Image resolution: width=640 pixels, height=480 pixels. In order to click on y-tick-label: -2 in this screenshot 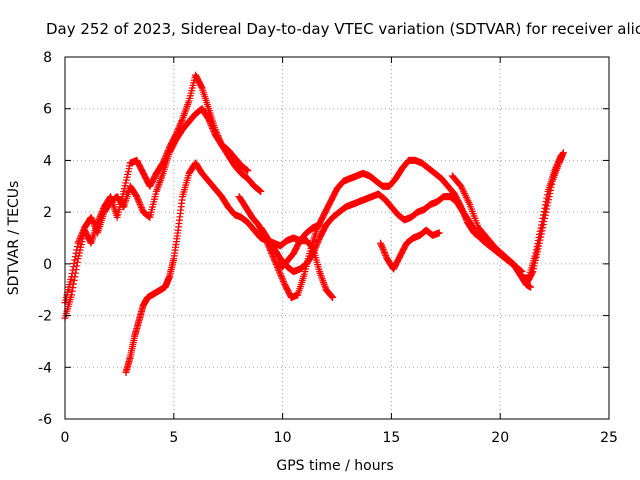, I will do `click(45, 317)`.